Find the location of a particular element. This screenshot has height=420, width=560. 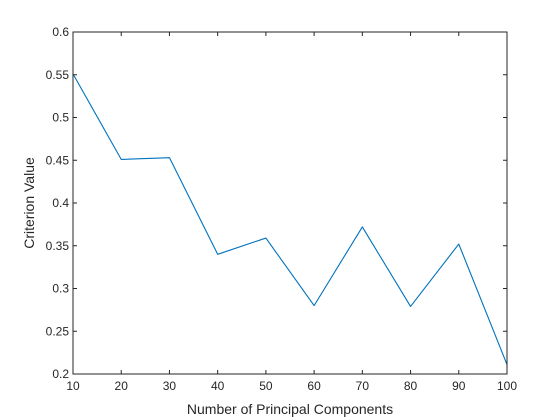

x-tick-label: 50 is located at coordinates (266, 386).